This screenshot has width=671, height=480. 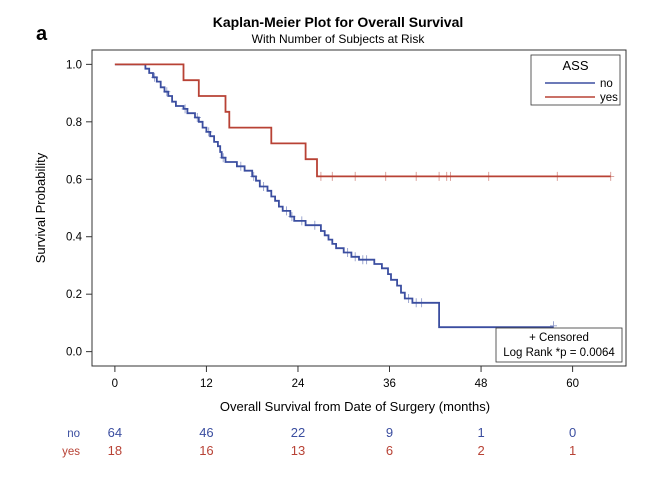 I want to click on x-tick-label: 60, so click(x=572, y=384).